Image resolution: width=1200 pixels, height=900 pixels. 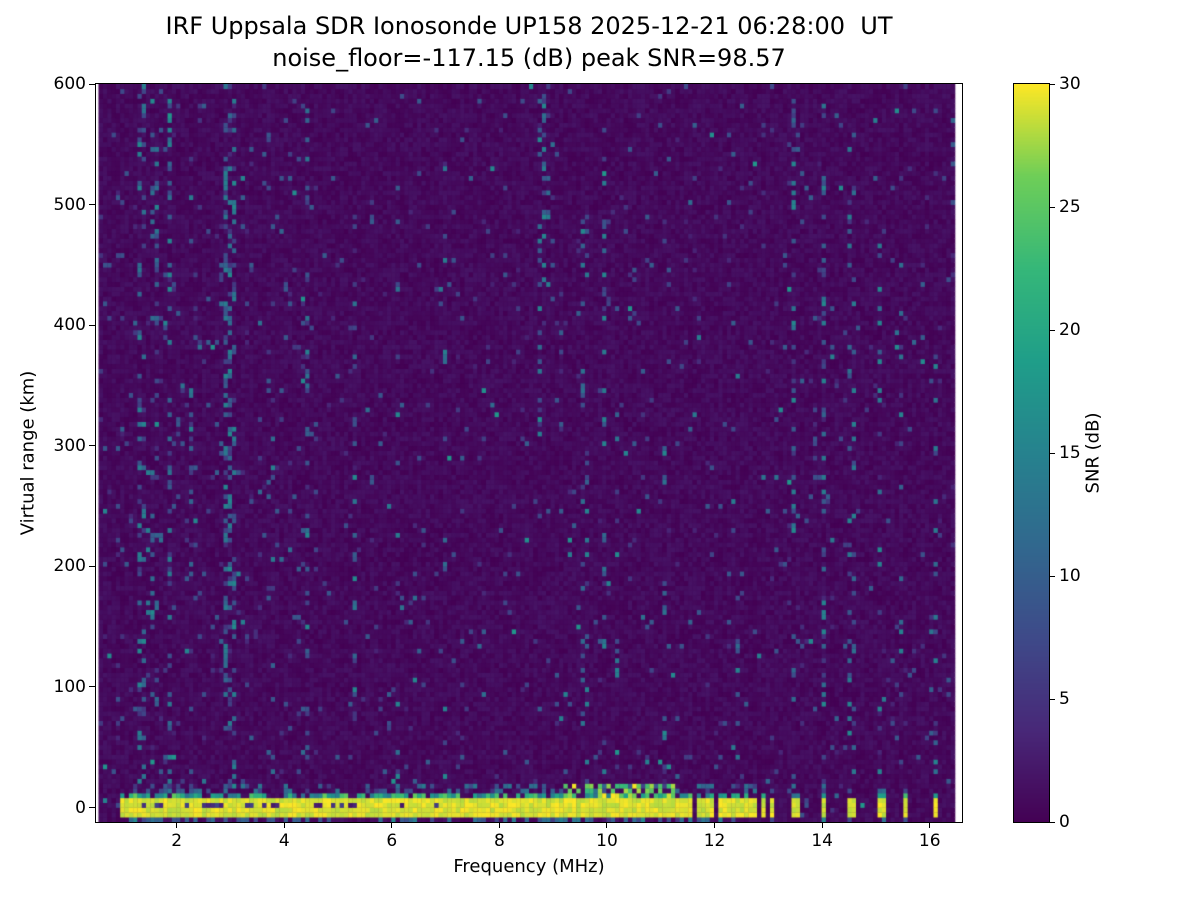 I want to click on colorbar-tick-label: 25, so click(x=1070, y=207).